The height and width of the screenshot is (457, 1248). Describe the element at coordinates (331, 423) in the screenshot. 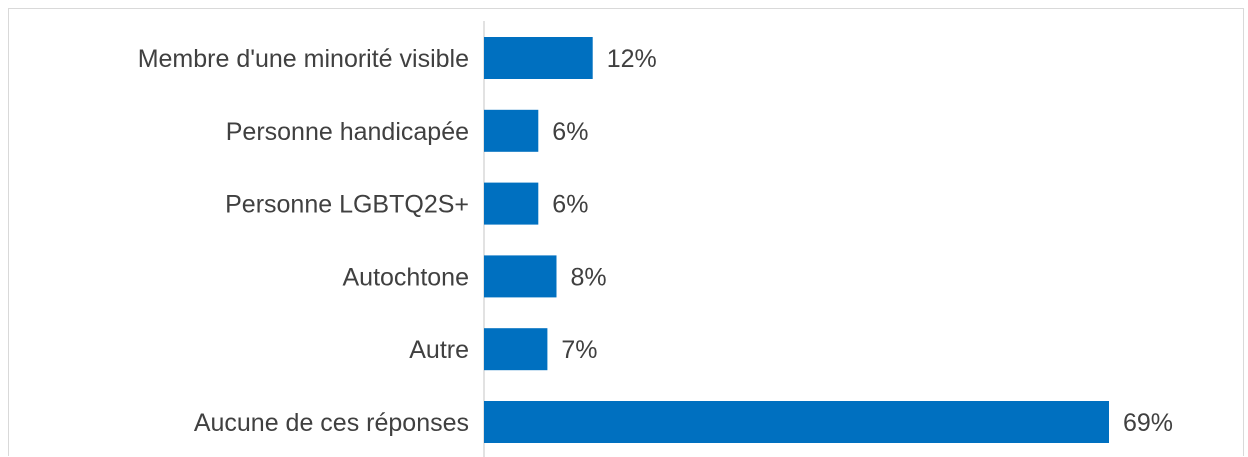

I see `category-label-5: Aucune de ces réponses` at that location.